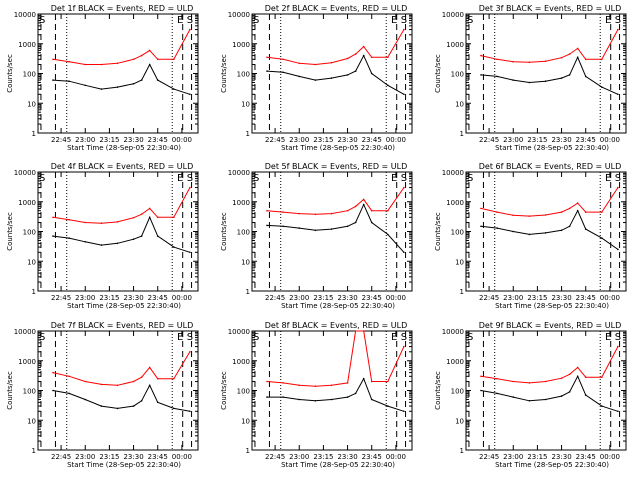  I want to click on x-tick-label: 23:00, so click(299, 298).